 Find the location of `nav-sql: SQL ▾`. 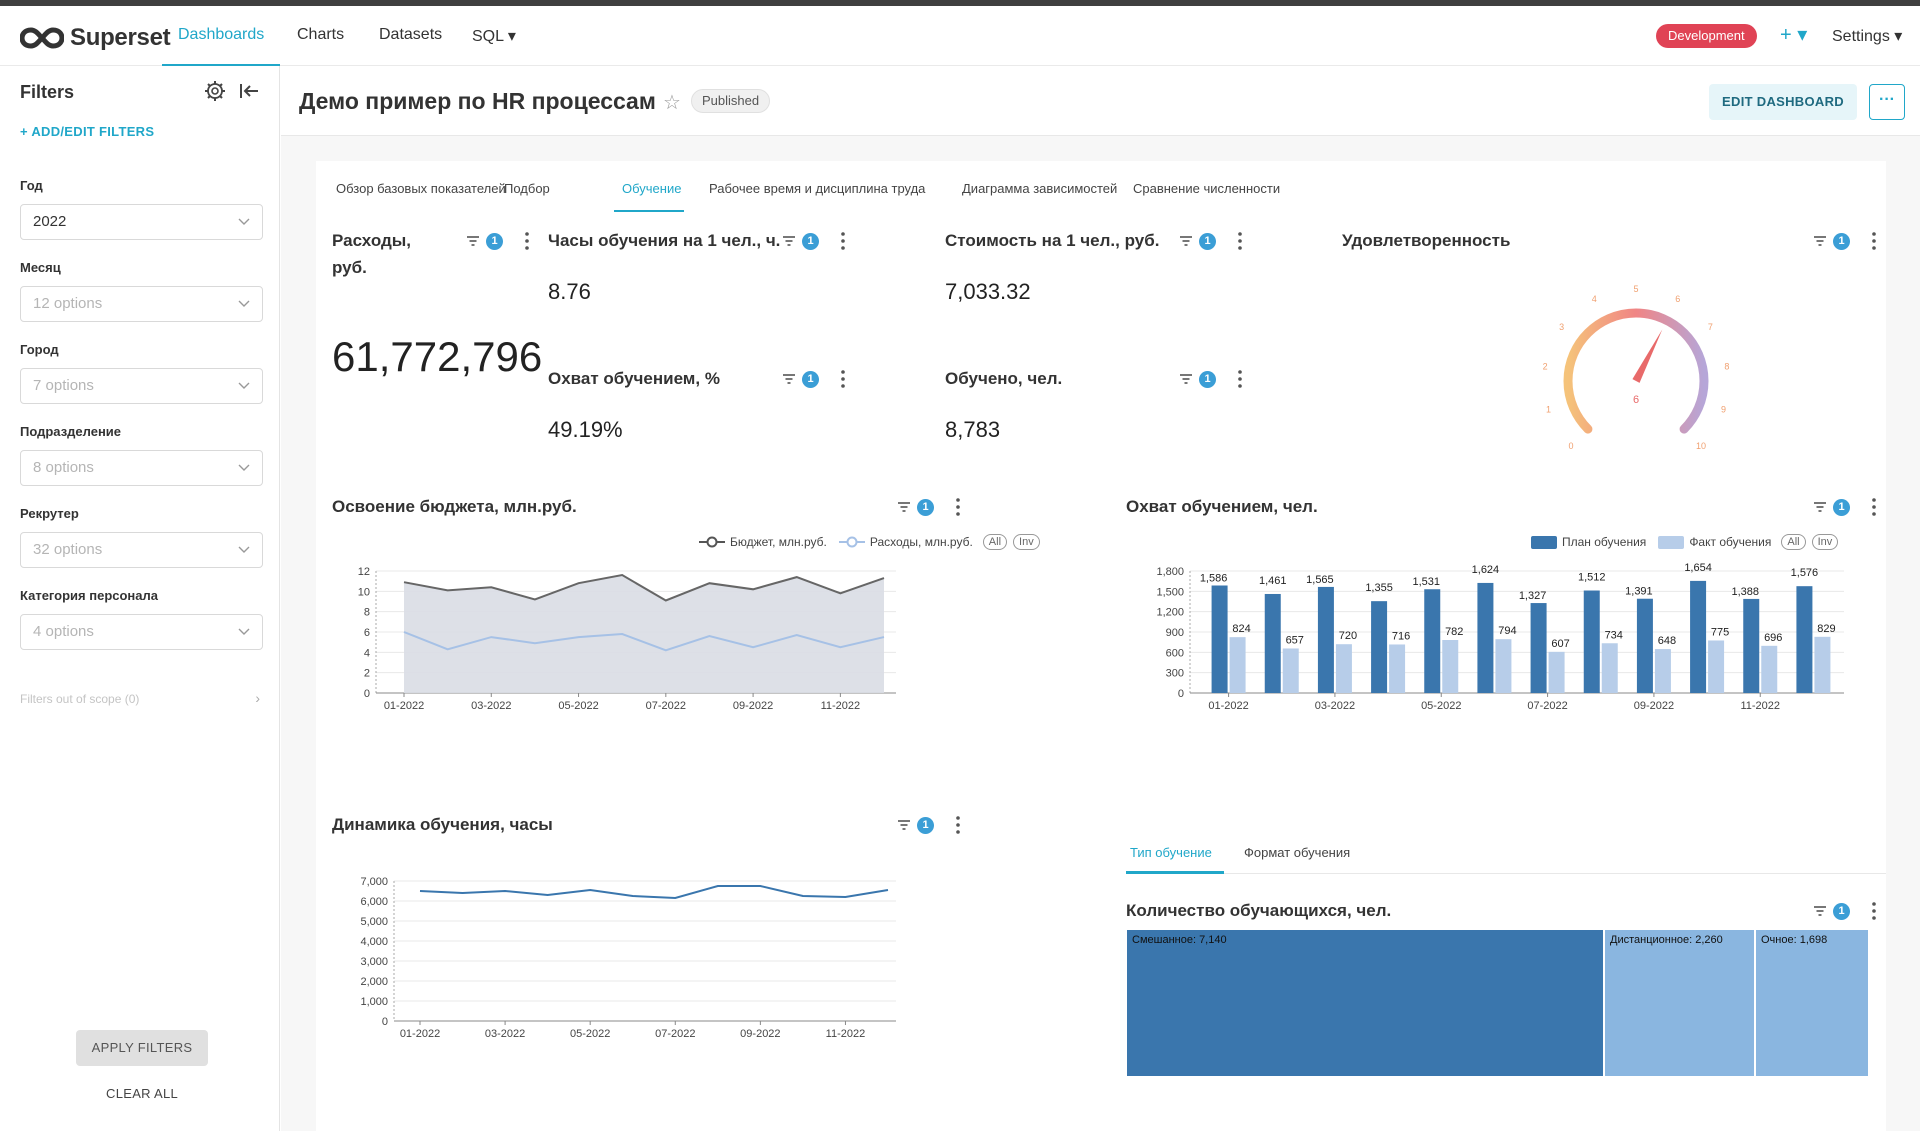

nav-sql: SQL ▾ is located at coordinates (494, 36).